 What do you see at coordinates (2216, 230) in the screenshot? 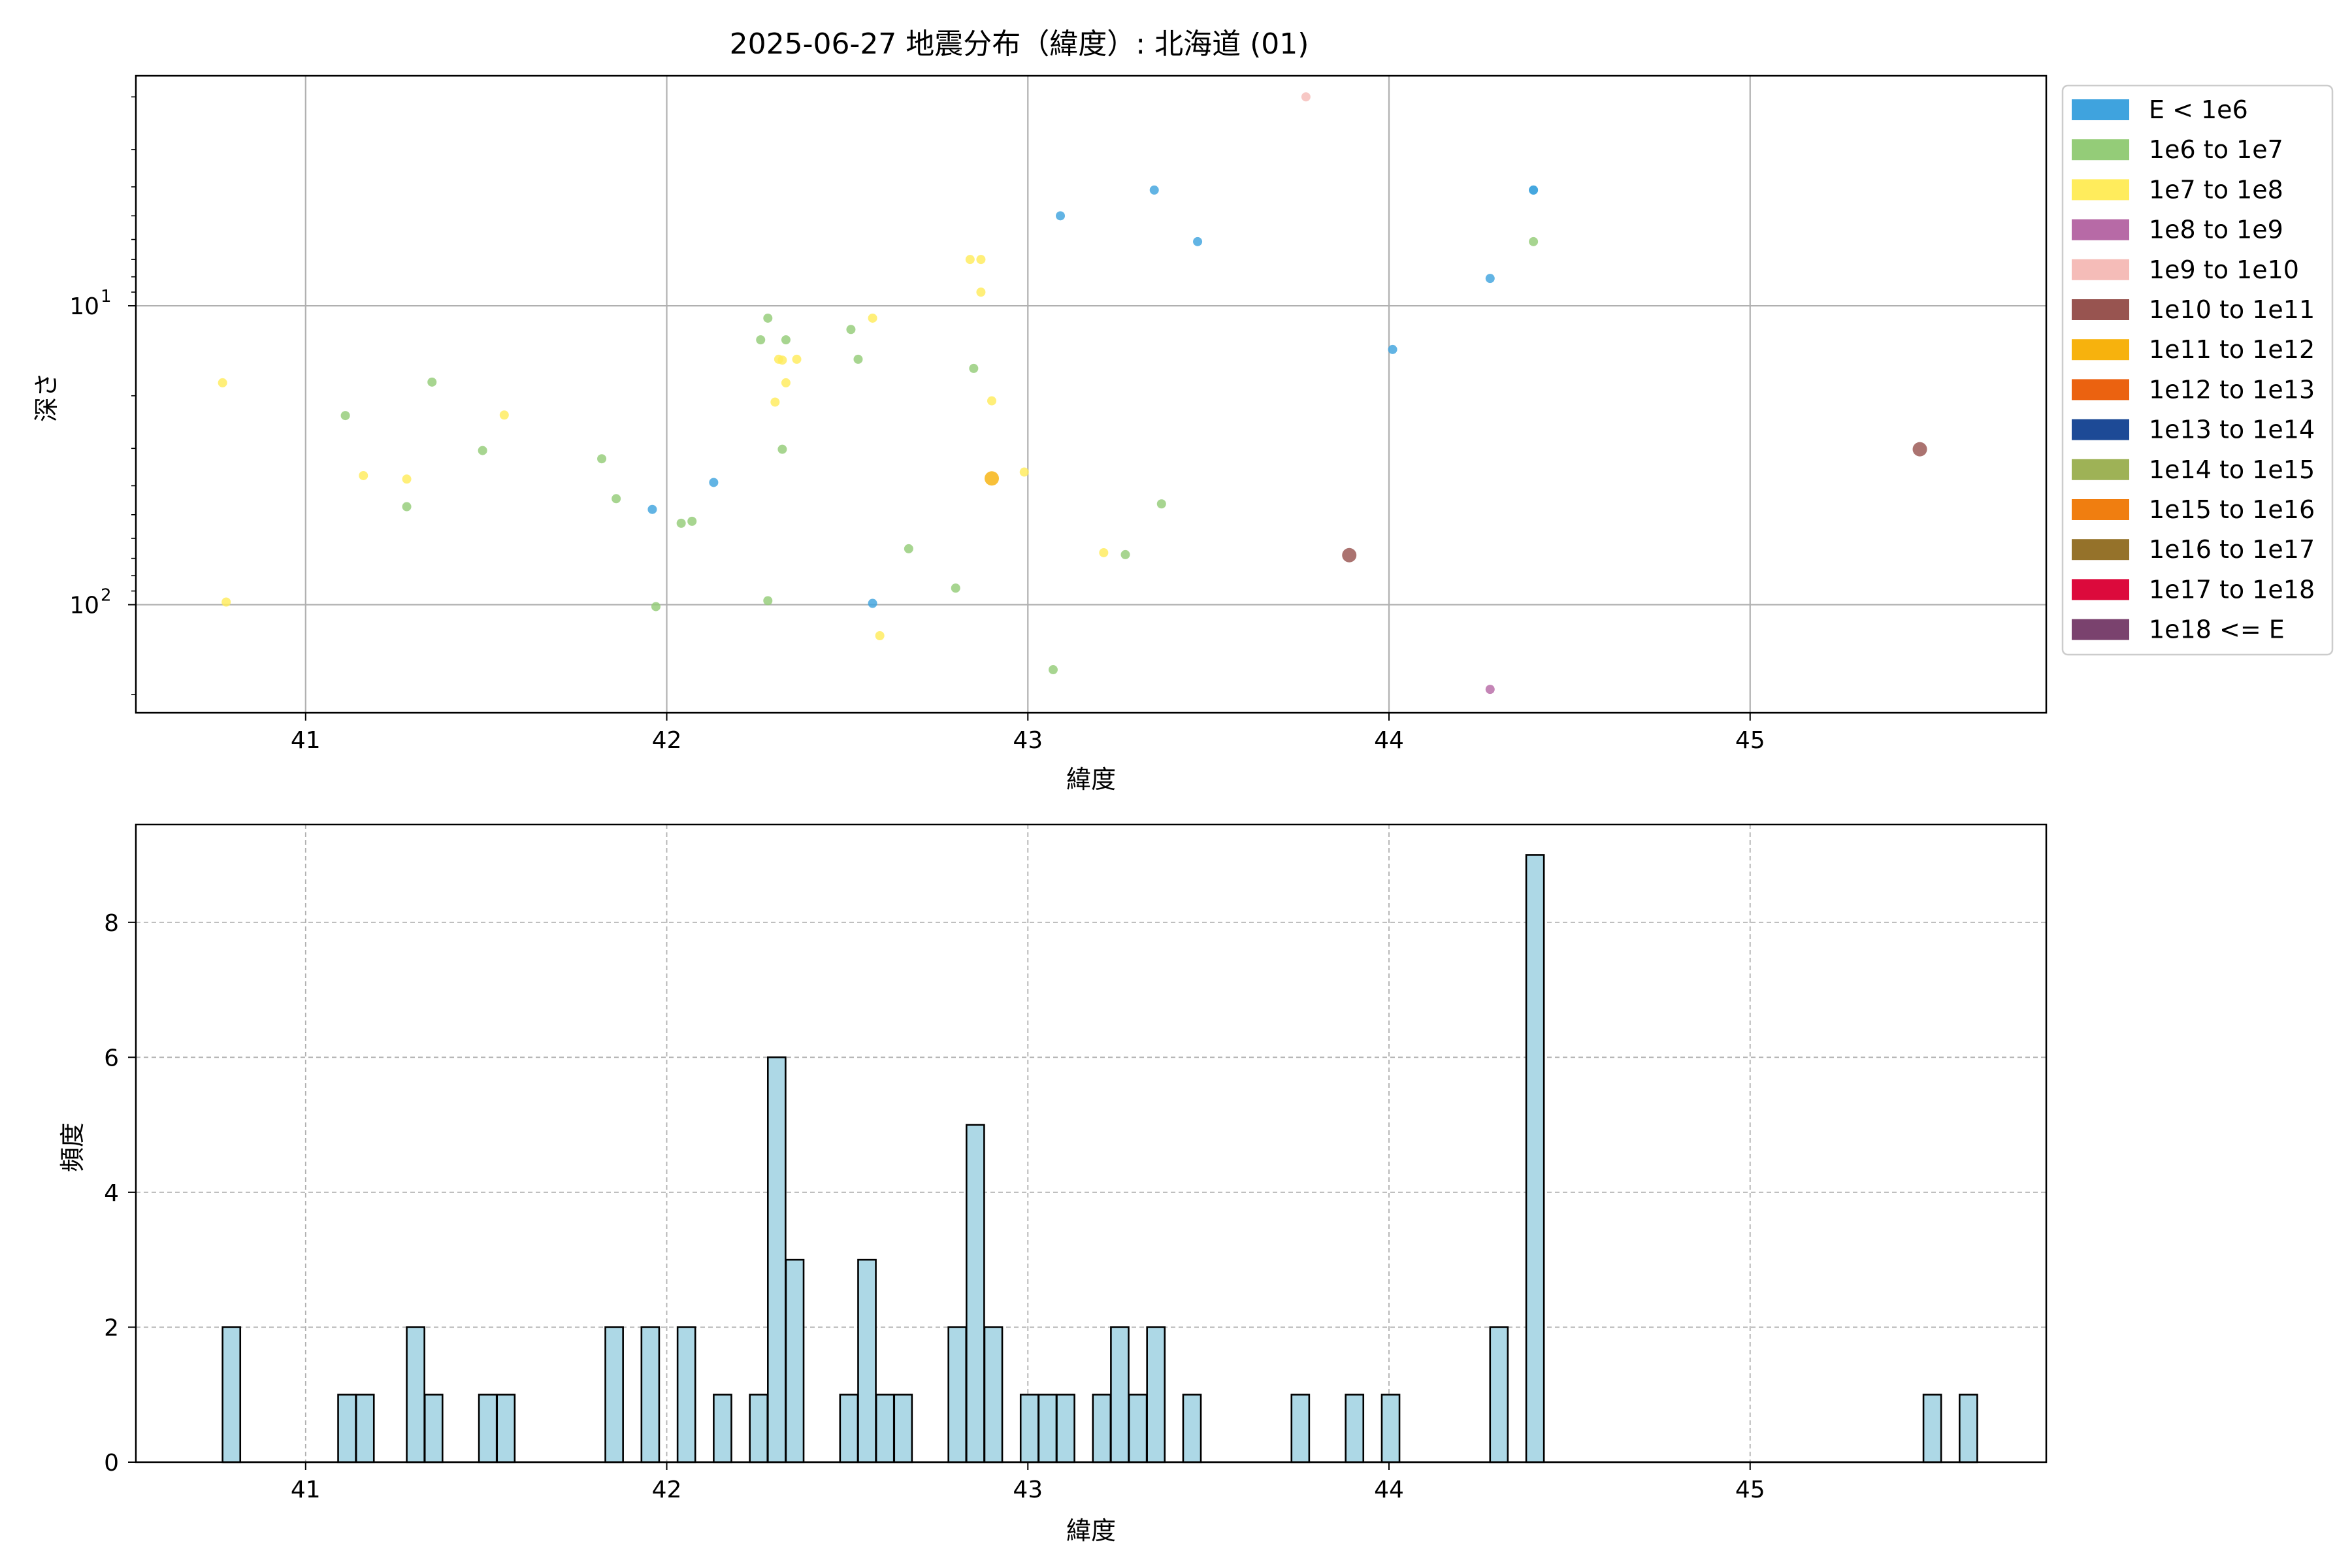
I see `legend-label: 1e8 to 1e9` at bounding box center [2216, 230].